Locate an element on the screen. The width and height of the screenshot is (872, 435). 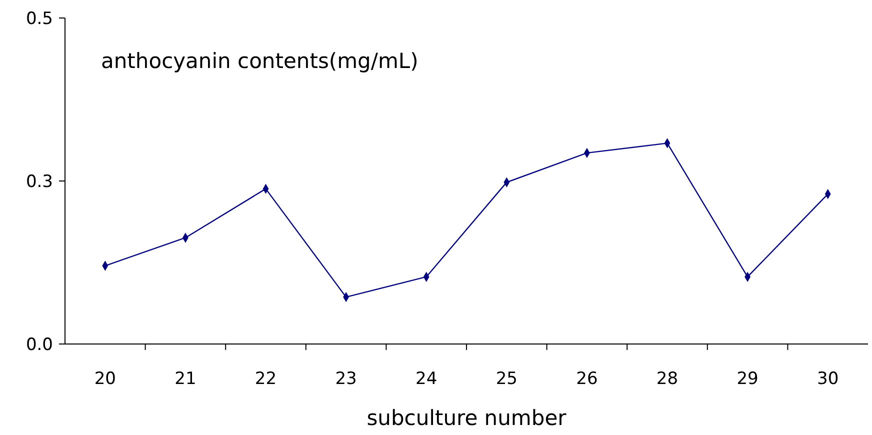
x-tick-label: 30 is located at coordinates (828, 379).